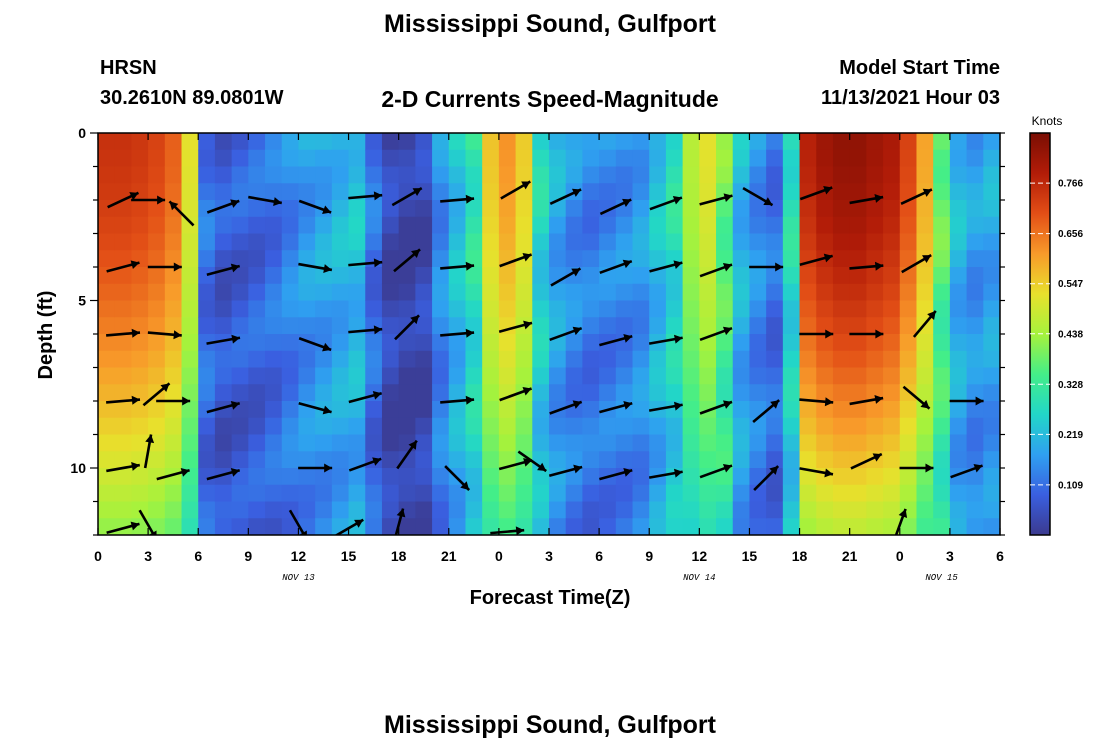 This screenshot has height=750, width=1100. I want to click on station-coords: 30.2610N 89.0801W, so click(192, 98).